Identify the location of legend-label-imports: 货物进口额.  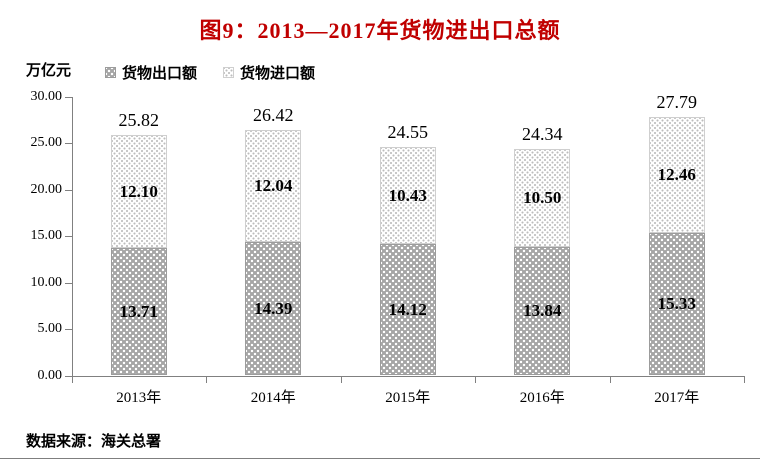
(278, 73).